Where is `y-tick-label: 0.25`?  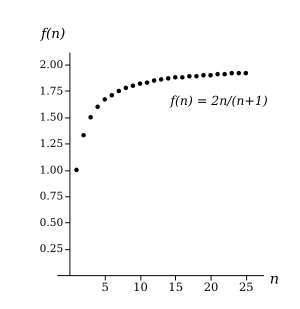
y-tick-label: 0.25 is located at coordinates (52, 249).